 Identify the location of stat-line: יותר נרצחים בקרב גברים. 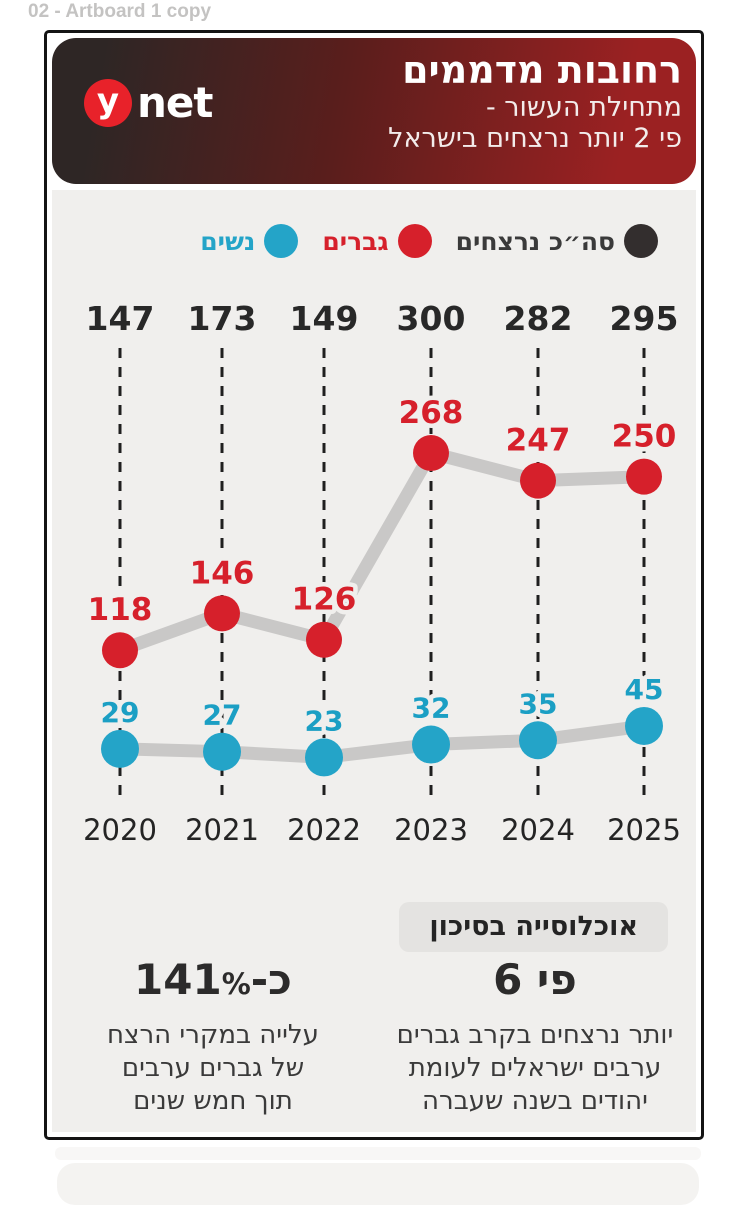
(535, 1035).